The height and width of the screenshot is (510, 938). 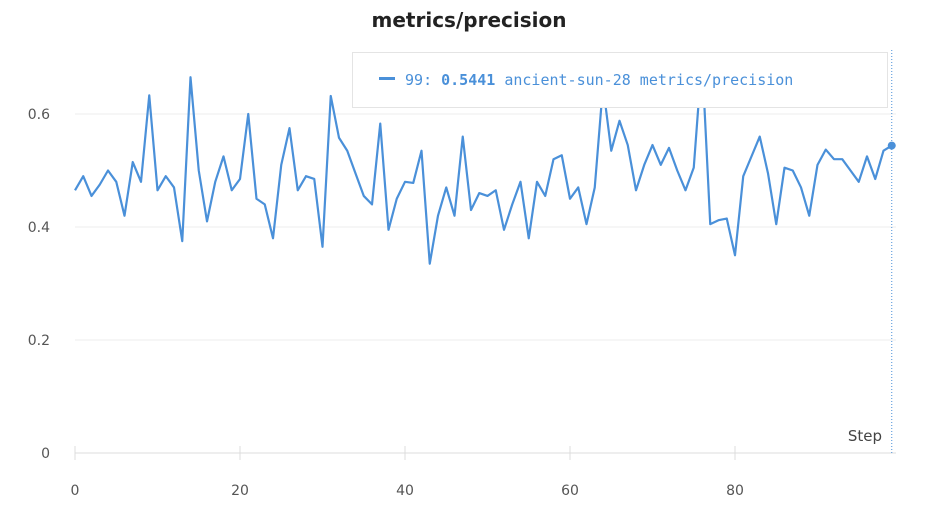 What do you see at coordinates (39, 284) in the screenshot?
I see `y-axis-ticks: 0 0.2 0.4 0.6` at bounding box center [39, 284].